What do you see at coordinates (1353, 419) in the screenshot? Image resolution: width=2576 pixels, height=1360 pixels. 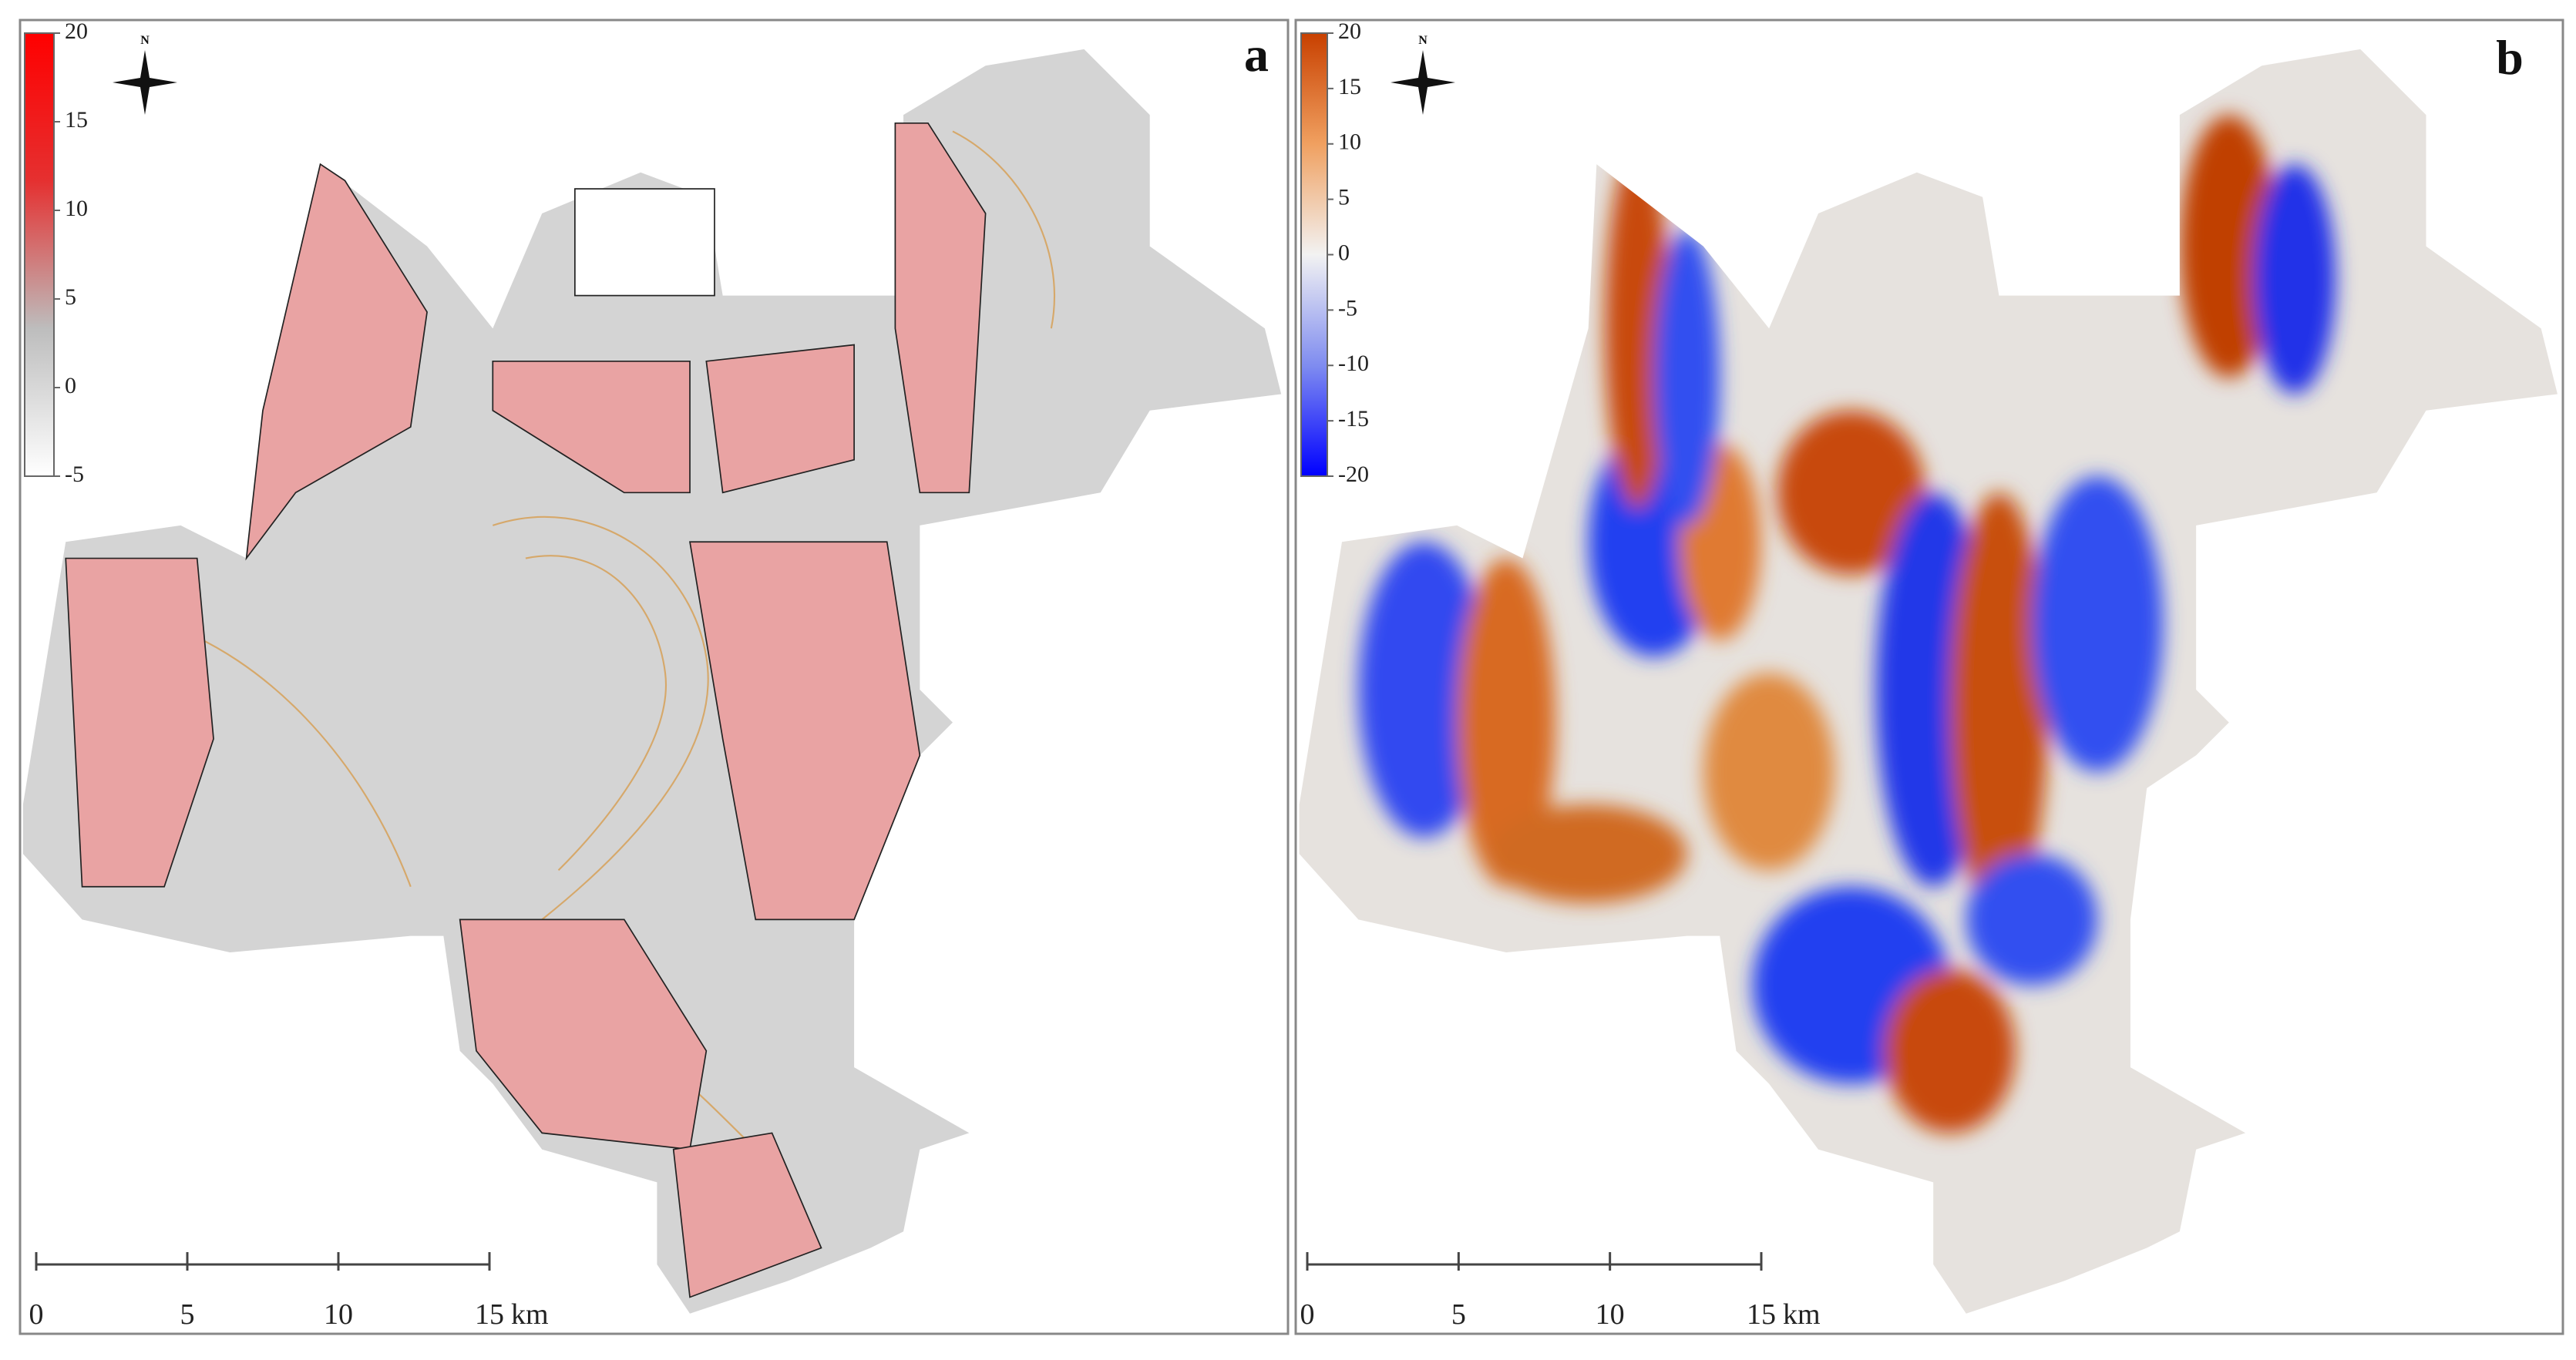 I see `colorbar-tick-label: -15` at bounding box center [1353, 419].